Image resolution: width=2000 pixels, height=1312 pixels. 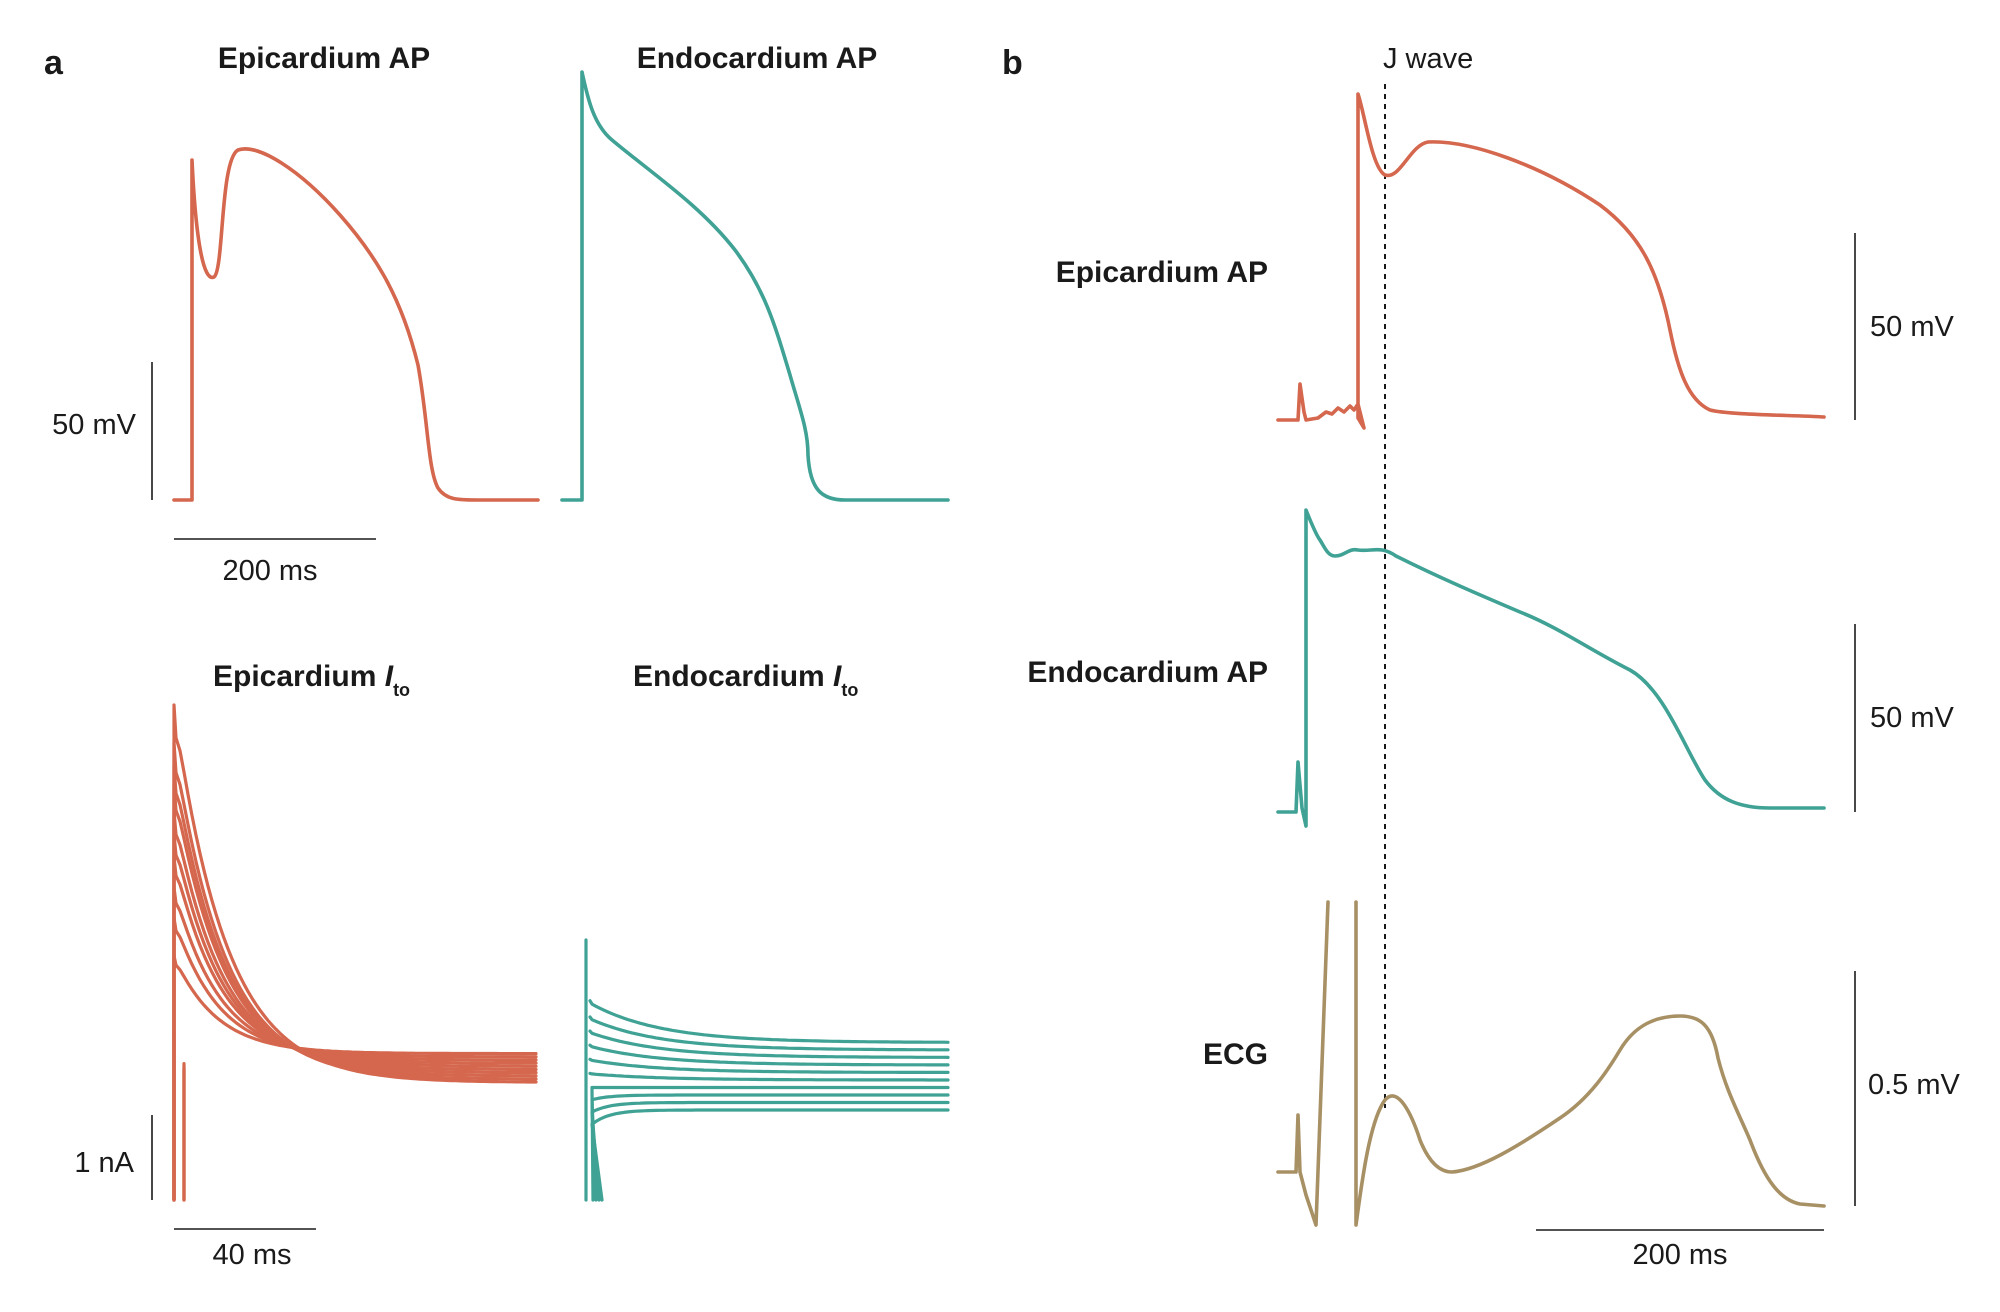 What do you see at coordinates (54, 63) in the screenshot?
I see `panel-a-letter: a` at bounding box center [54, 63].